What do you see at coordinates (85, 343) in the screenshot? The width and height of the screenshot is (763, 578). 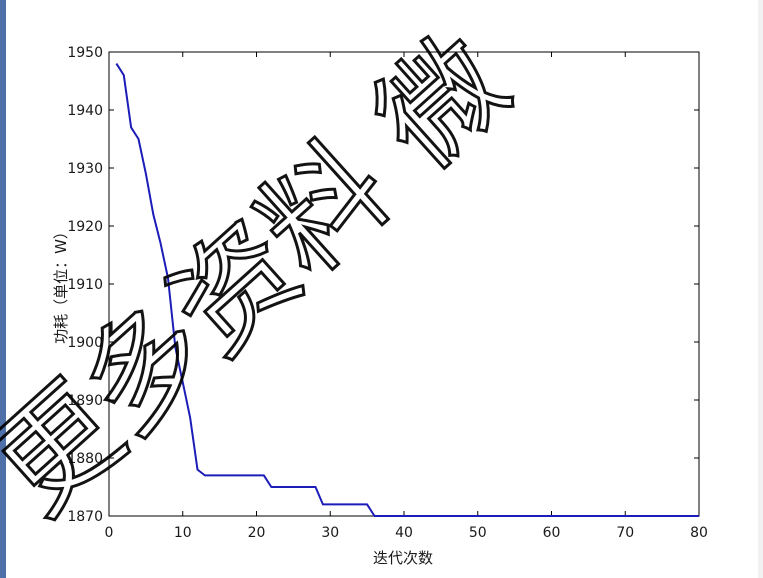 I see `y-tick-label: 1900` at bounding box center [85, 343].